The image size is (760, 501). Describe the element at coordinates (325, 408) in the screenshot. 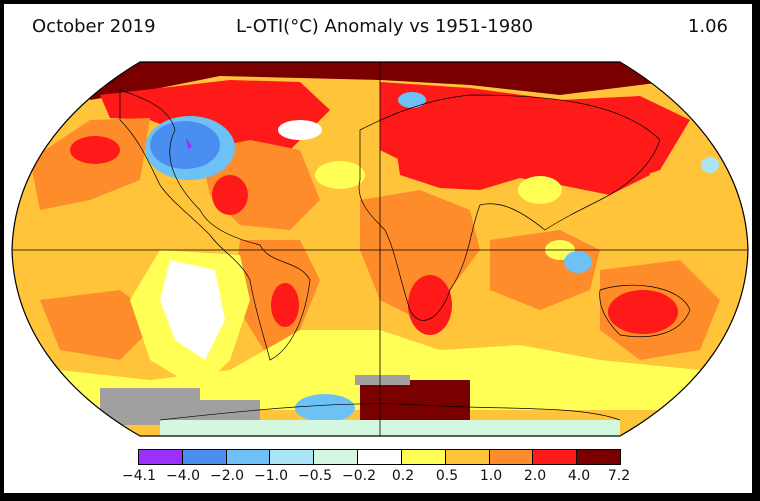

I see `weddell-cold` at that location.